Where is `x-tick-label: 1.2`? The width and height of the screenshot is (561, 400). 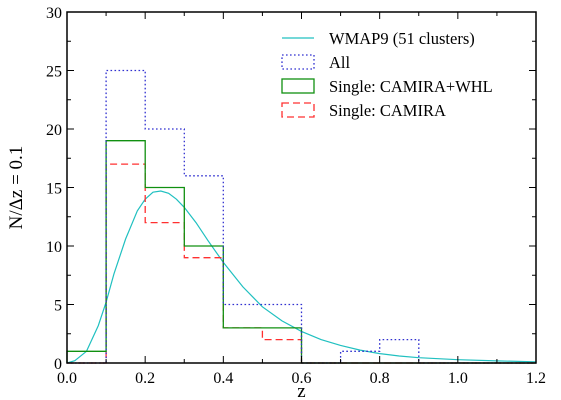 x-tick-label: 1.2 is located at coordinates (536, 378).